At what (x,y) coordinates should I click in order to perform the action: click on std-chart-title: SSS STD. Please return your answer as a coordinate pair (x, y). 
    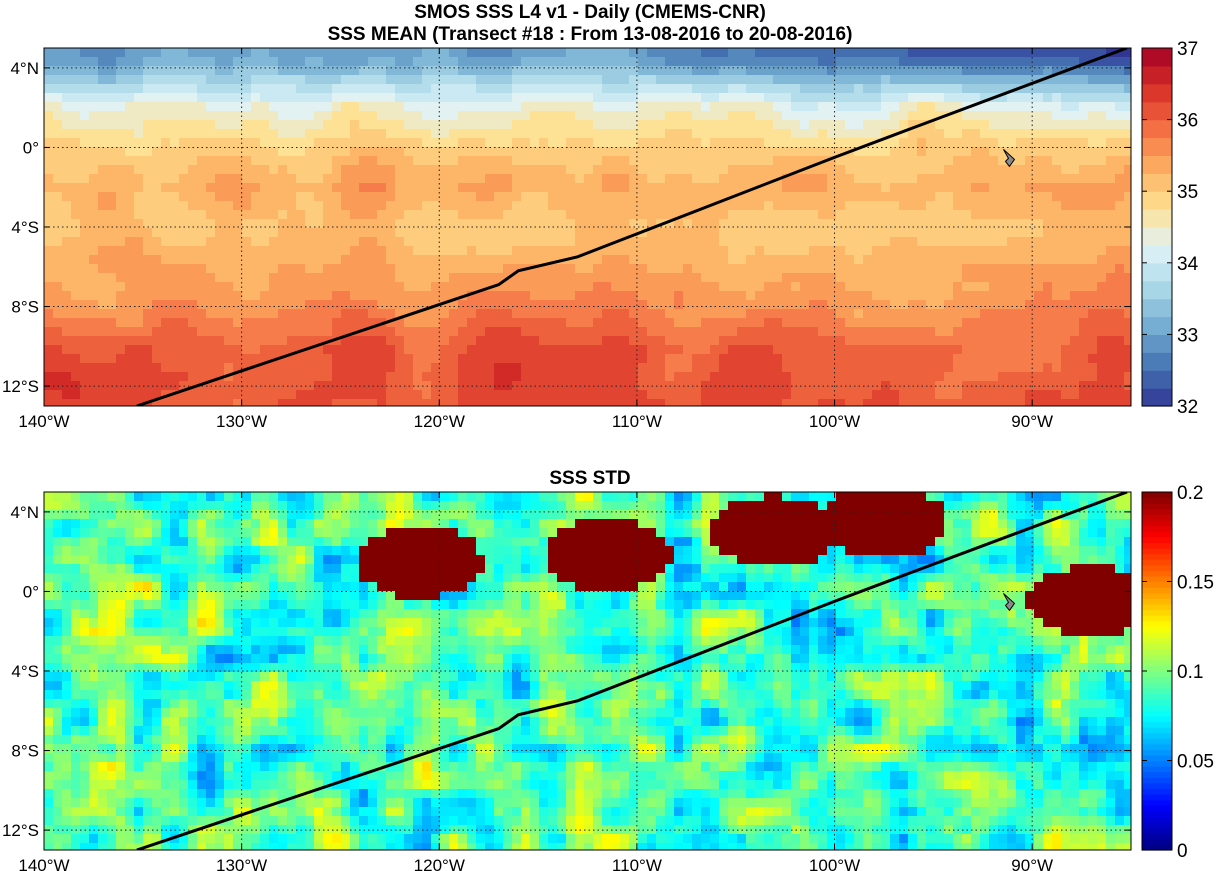
    Looking at the image, I should click on (589, 478).